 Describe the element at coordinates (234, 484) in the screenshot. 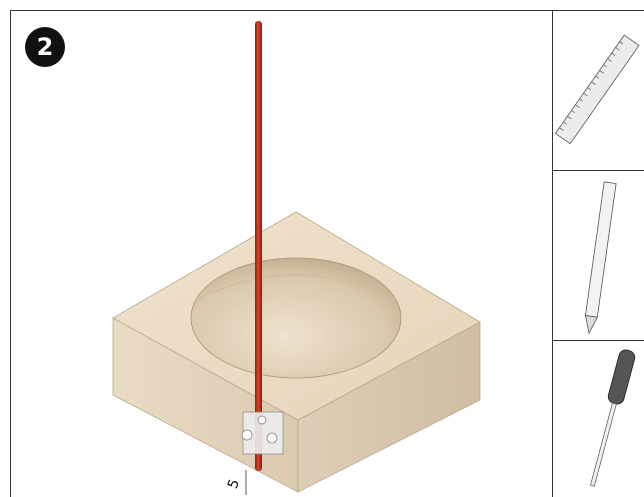

I see `dimension-label: 5` at that location.